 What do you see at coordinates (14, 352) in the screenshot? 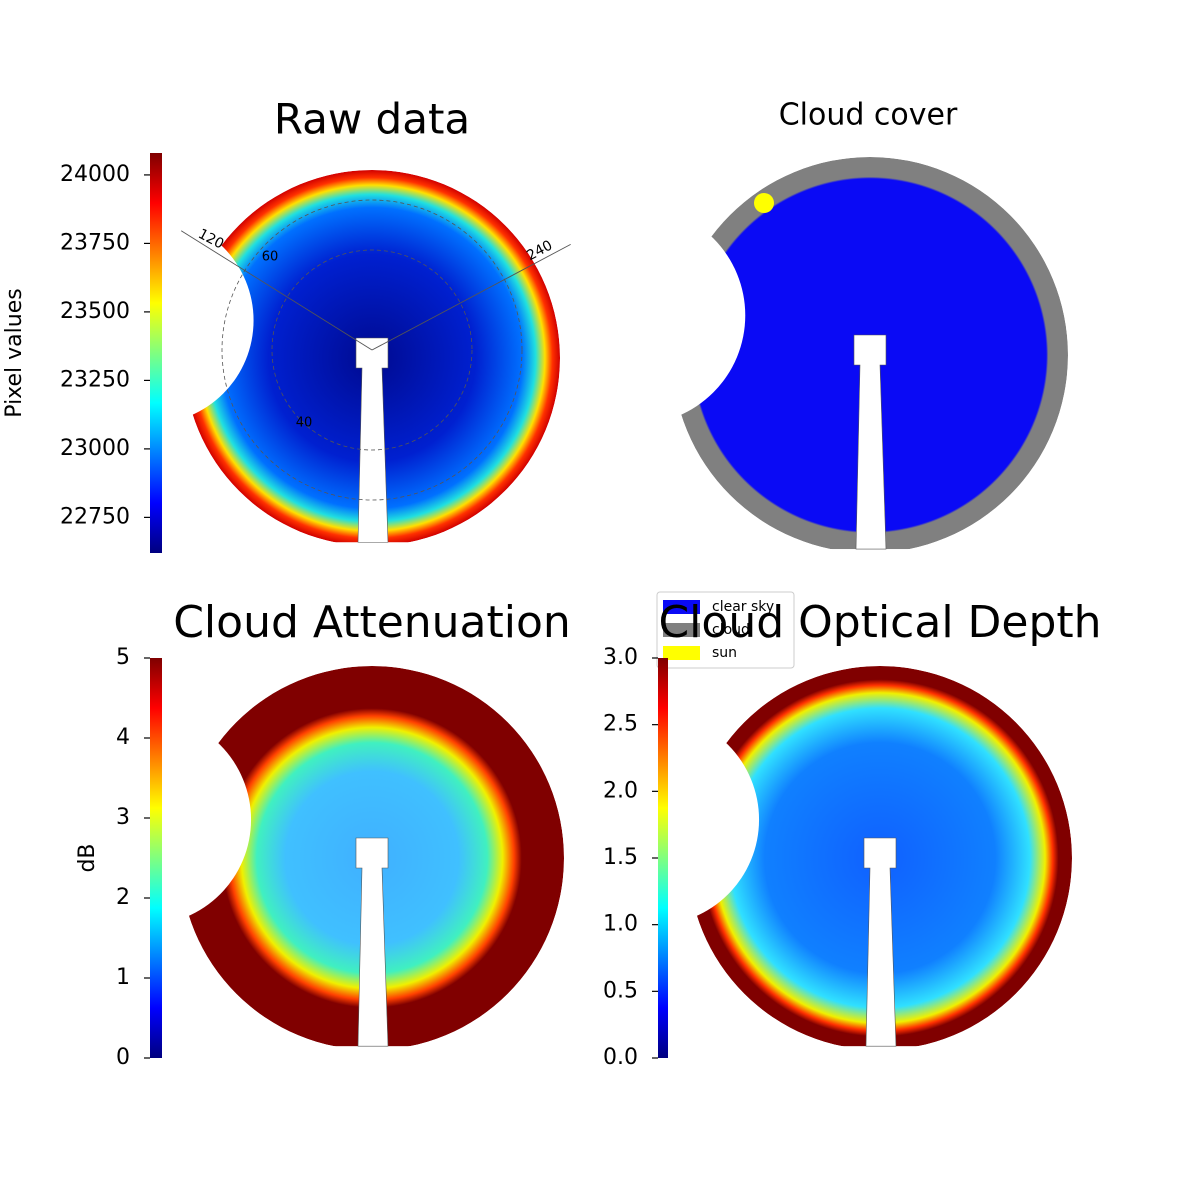
I see `colorbar-label: Pixel values` at bounding box center [14, 352].